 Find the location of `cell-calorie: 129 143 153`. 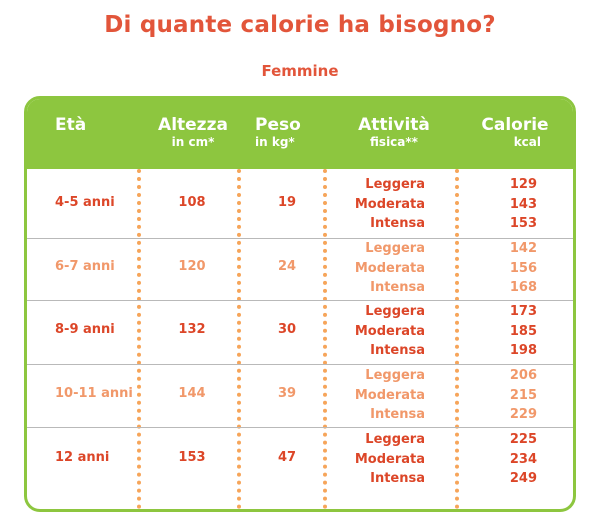

cell-calorie: 129 143 153 is located at coordinates (512, 204).